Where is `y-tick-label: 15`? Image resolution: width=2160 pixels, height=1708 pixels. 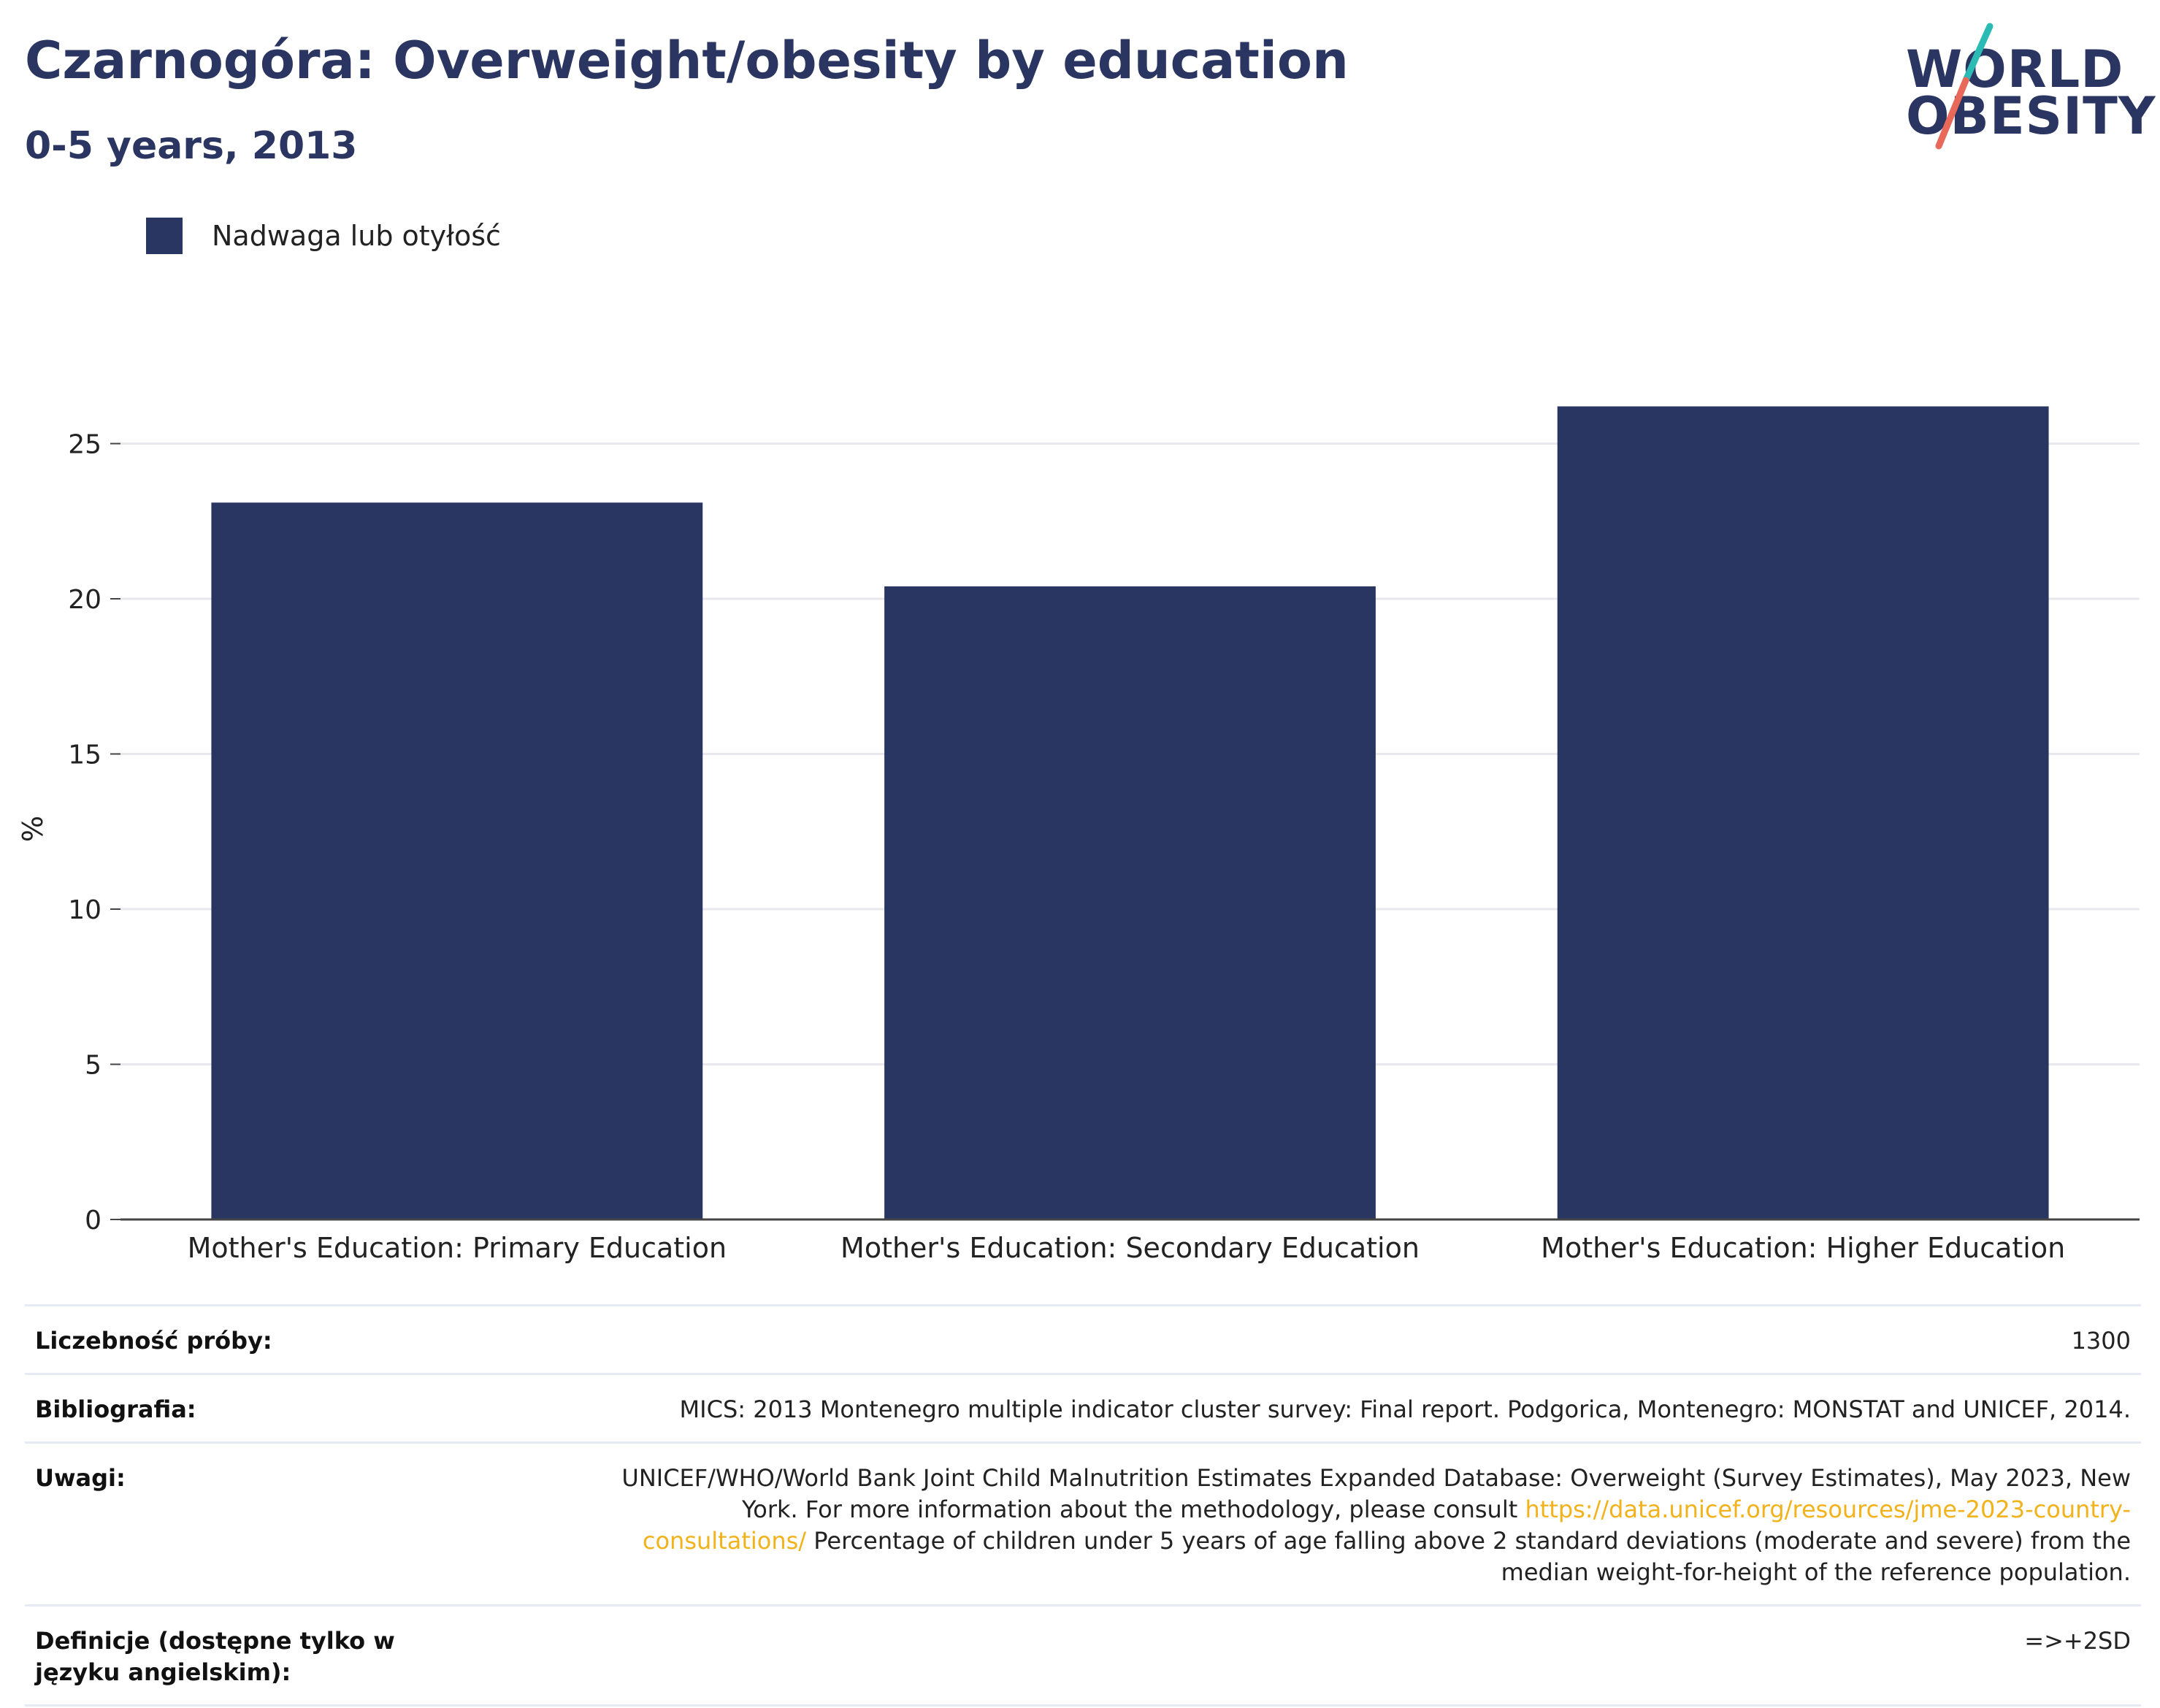
y-tick-label: 15 is located at coordinates (85, 755).